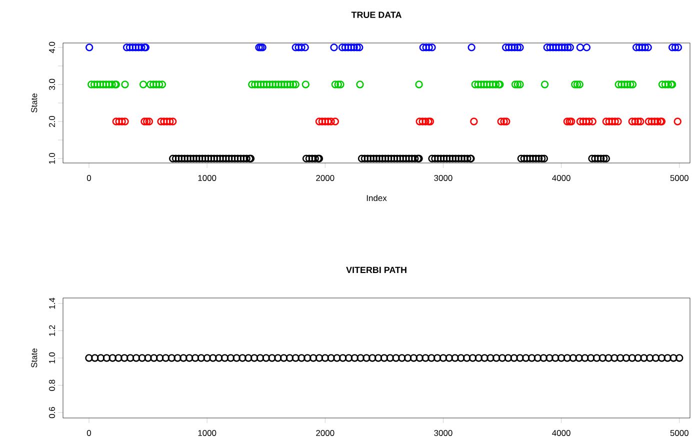  I want to click on chart-title: VITERBI PATH, so click(376, 269).